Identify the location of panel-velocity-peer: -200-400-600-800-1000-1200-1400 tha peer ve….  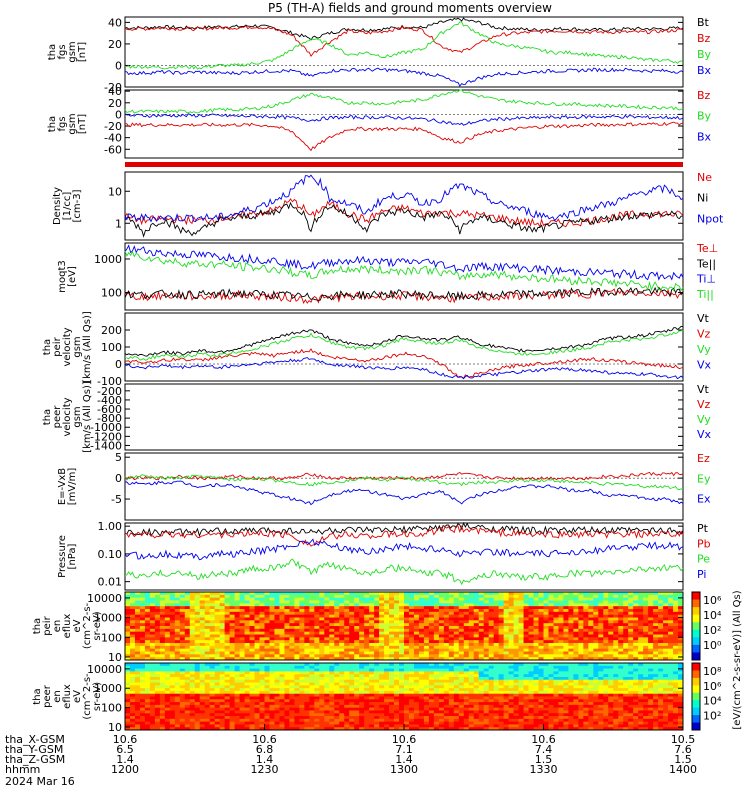
(377, 417).